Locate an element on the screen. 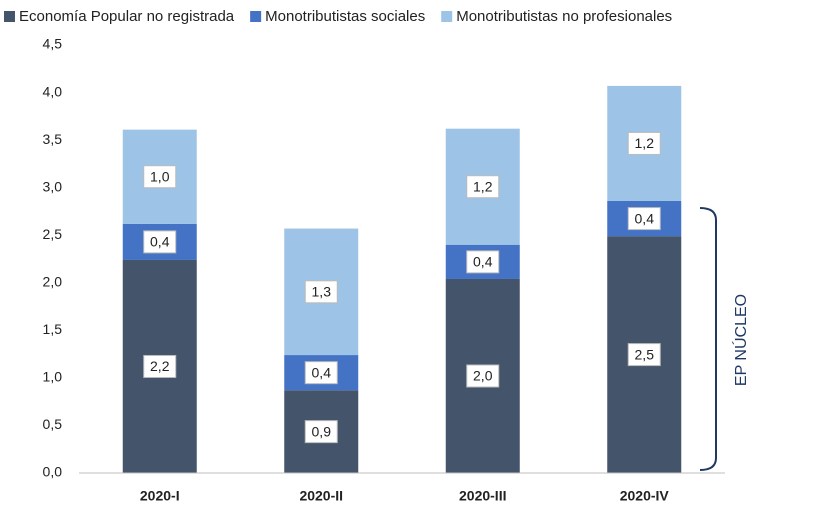 The height and width of the screenshot is (508, 824). data-label: 2,5 is located at coordinates (645, 354).